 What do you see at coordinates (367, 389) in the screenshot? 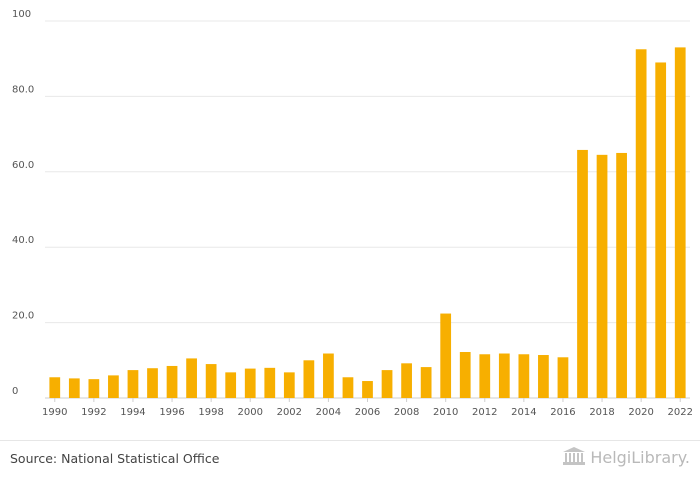
I see `bar-2006` at bounding box center [367, 389].